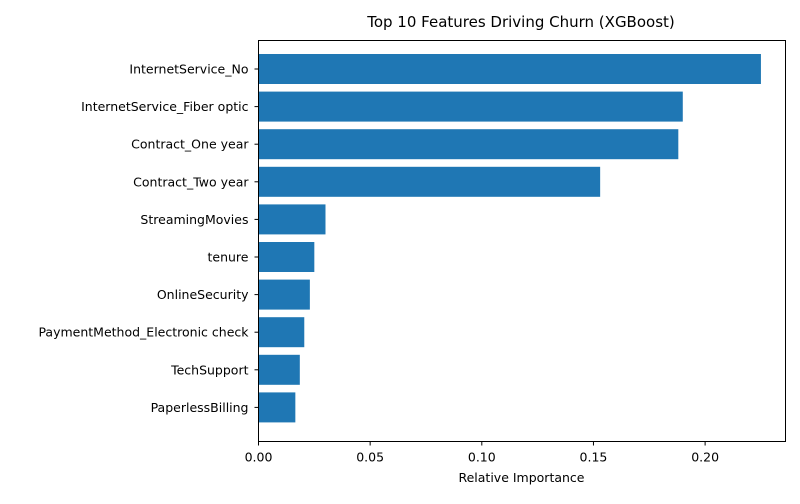 Image resolution: width=800 pixels, height=504 pixels. I want to click on x-axis-ticks: 0.00 0.05 0.10 0.15 0.20, so click(482, 453).